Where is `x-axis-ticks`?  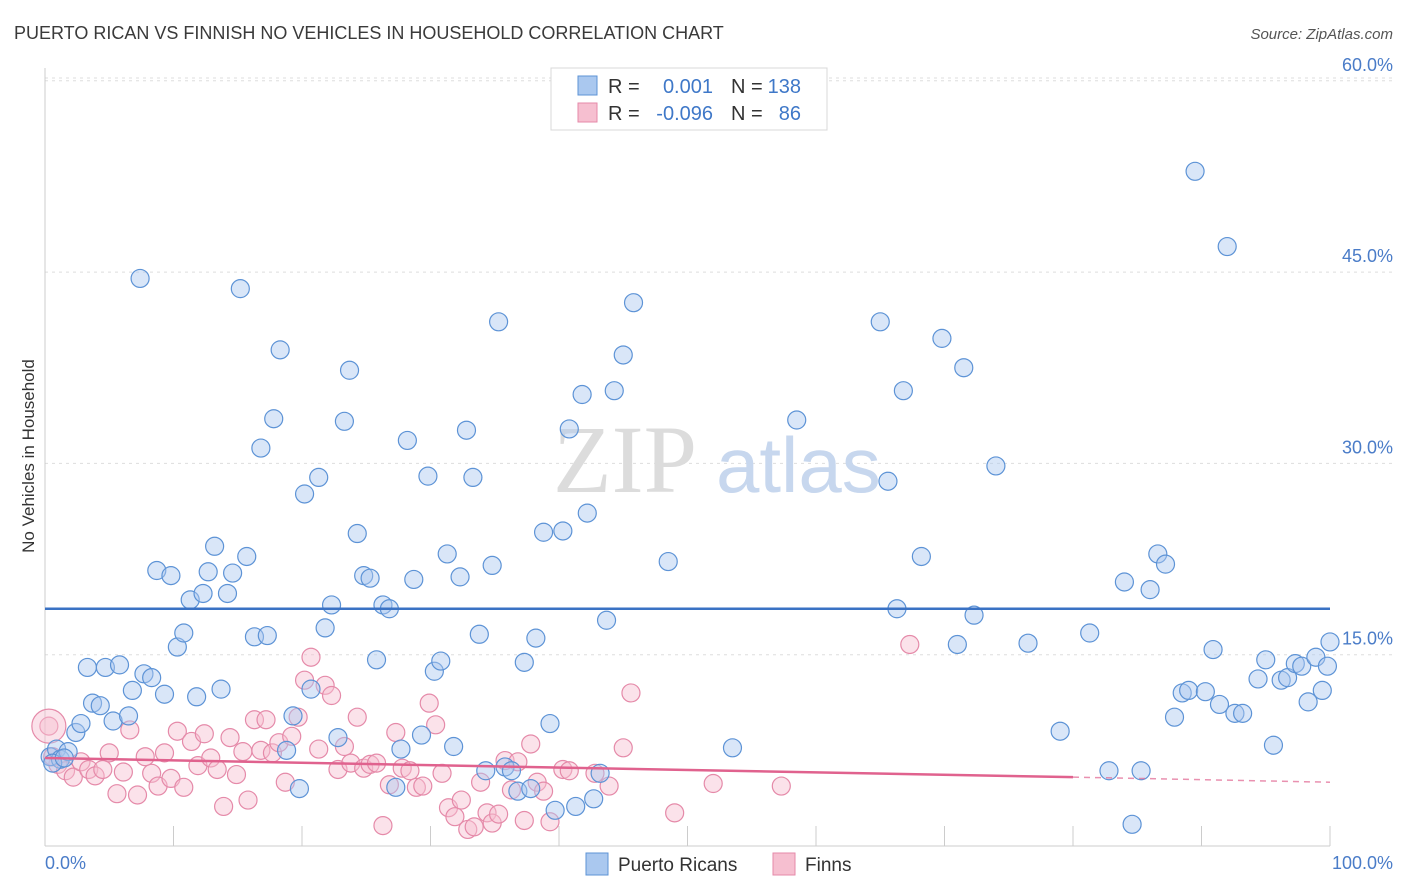
x-axis-ticks is located at coordinates (687, 836).